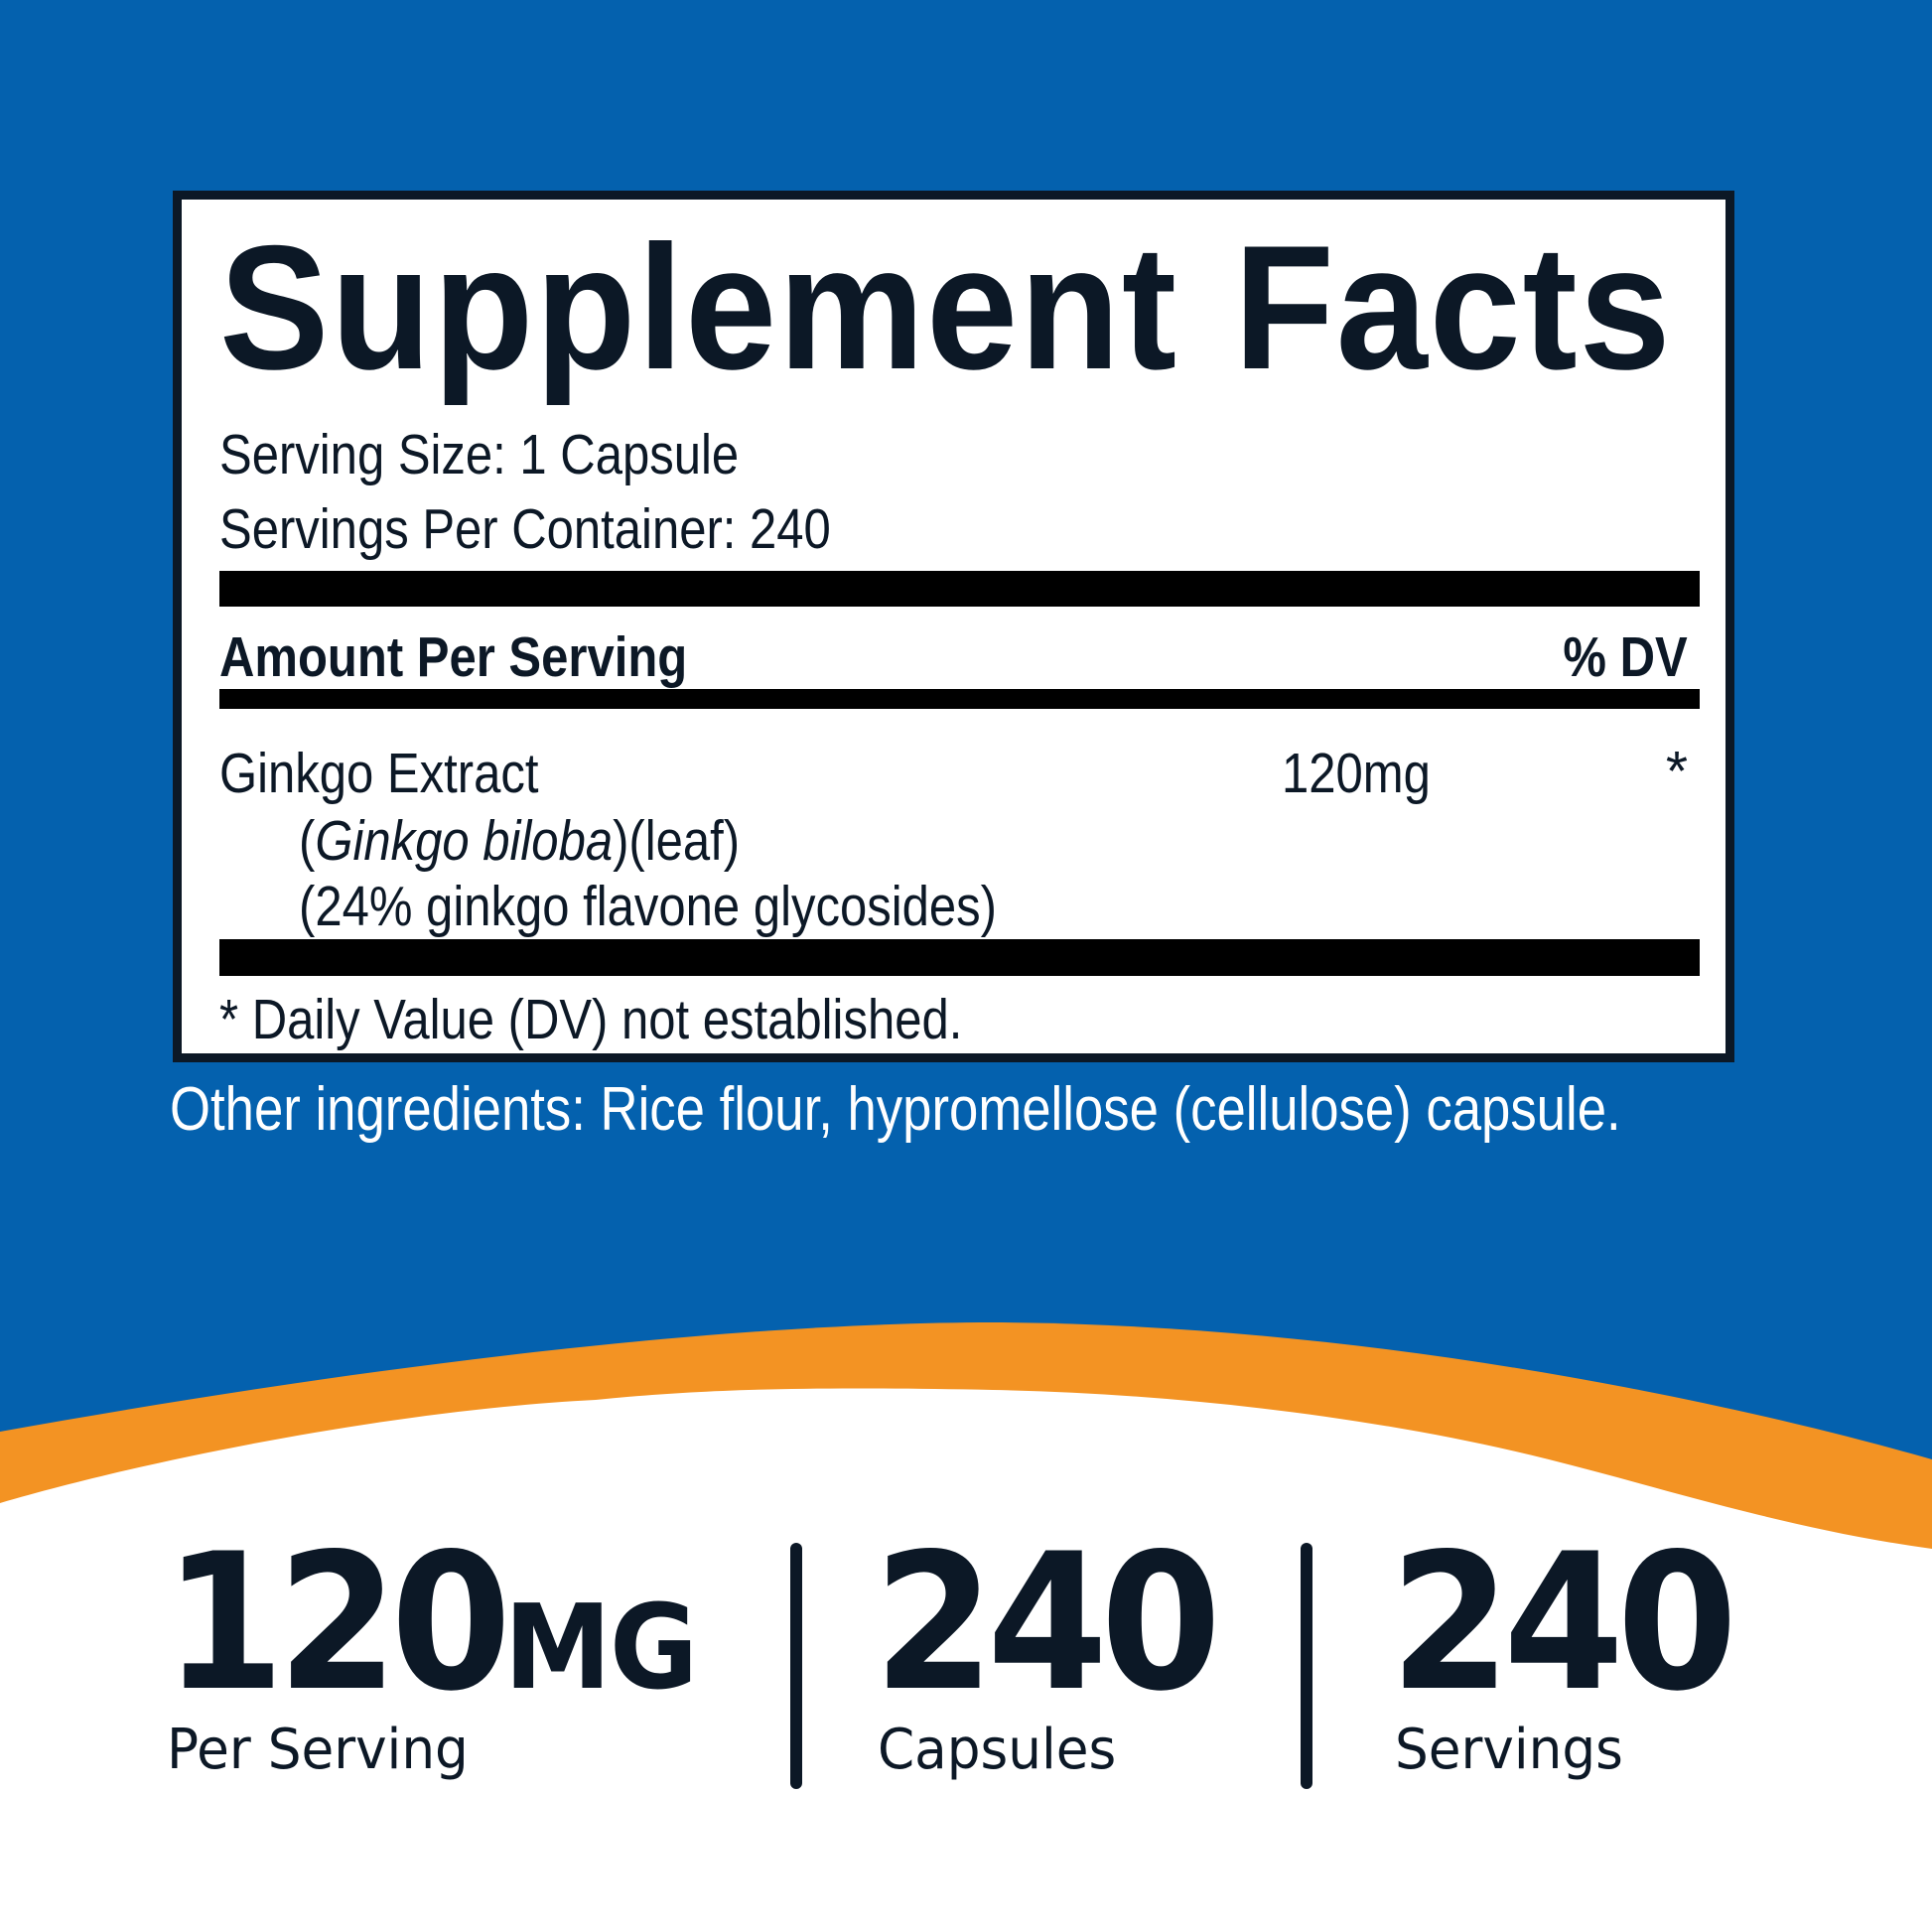 The image size is (1932, 1932). What do you see at coordinates (1047, 1623) in the screenshot?
I see `stat-capsules-value: 240` at bounding box center [1047, 1623].